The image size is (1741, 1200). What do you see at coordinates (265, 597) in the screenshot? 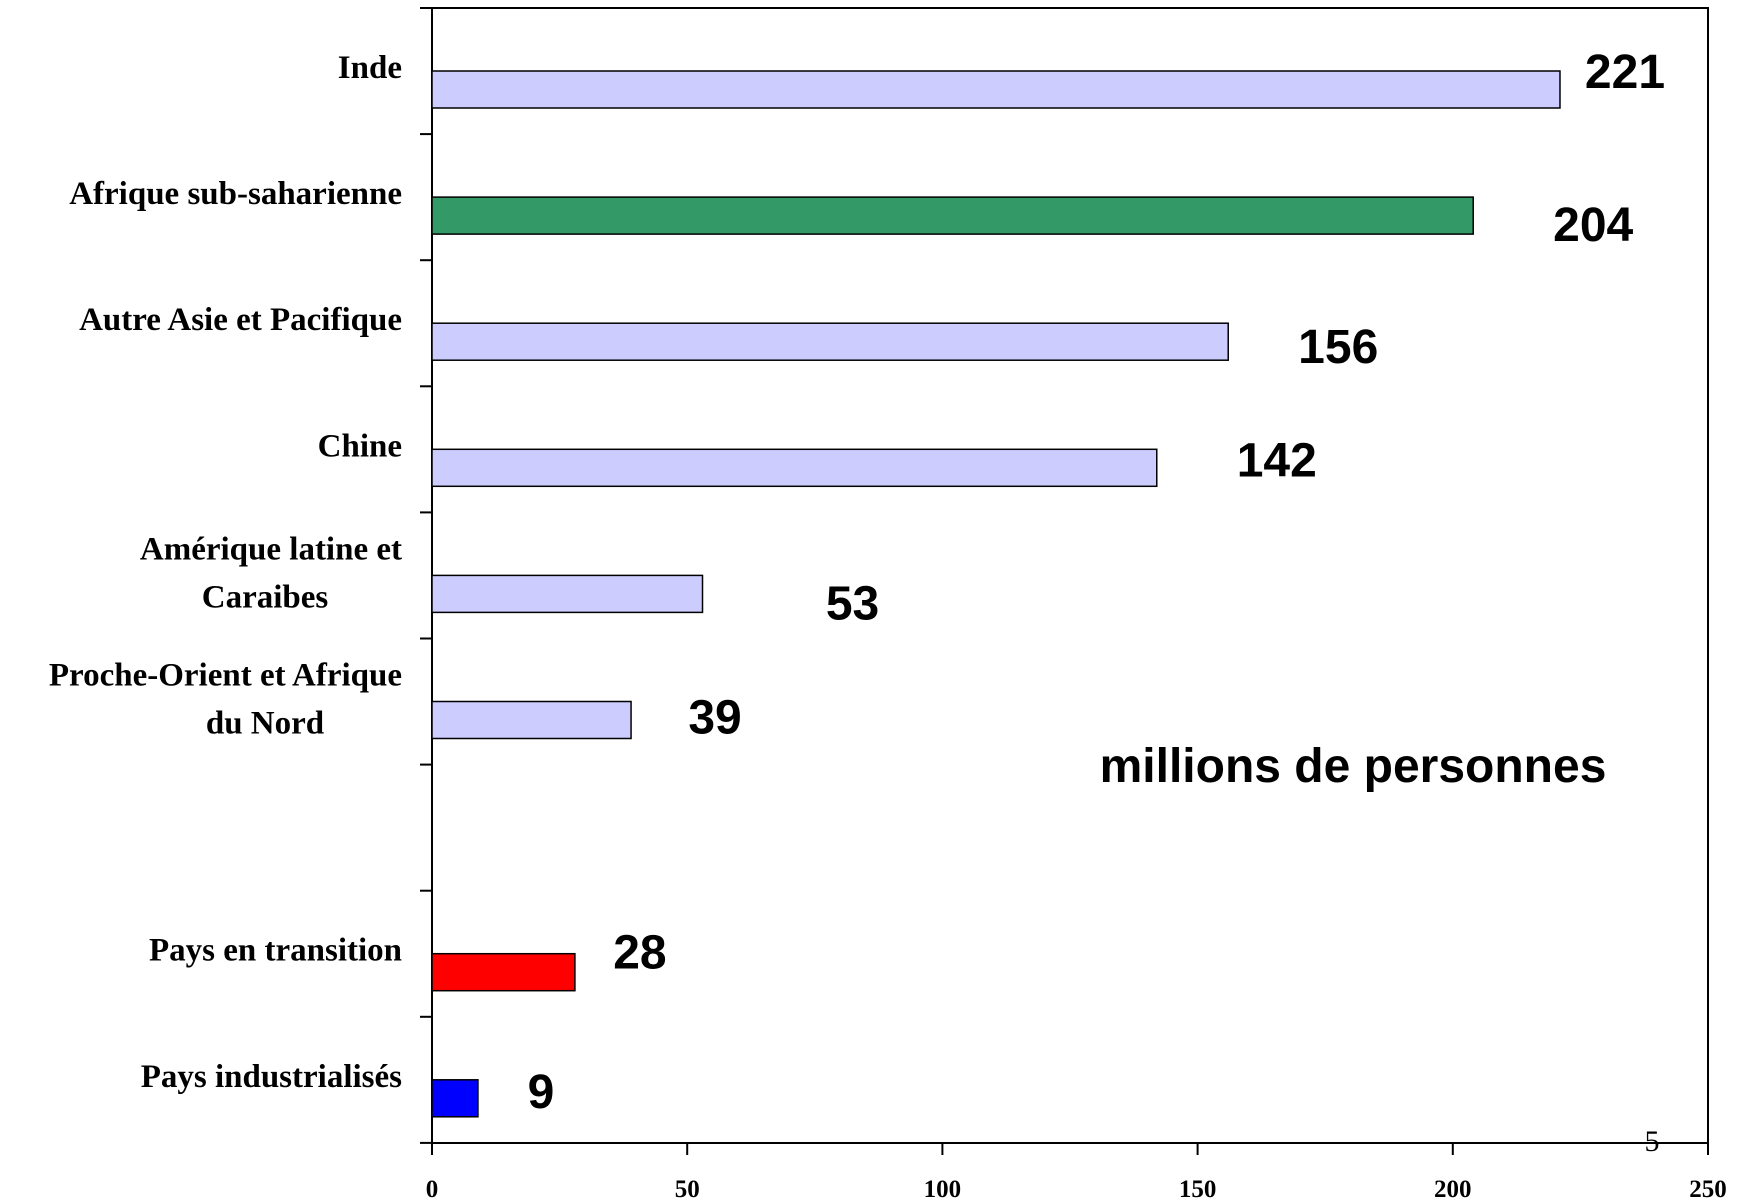
I see `category-label: Caraibes` at bounding box center [265, 597].